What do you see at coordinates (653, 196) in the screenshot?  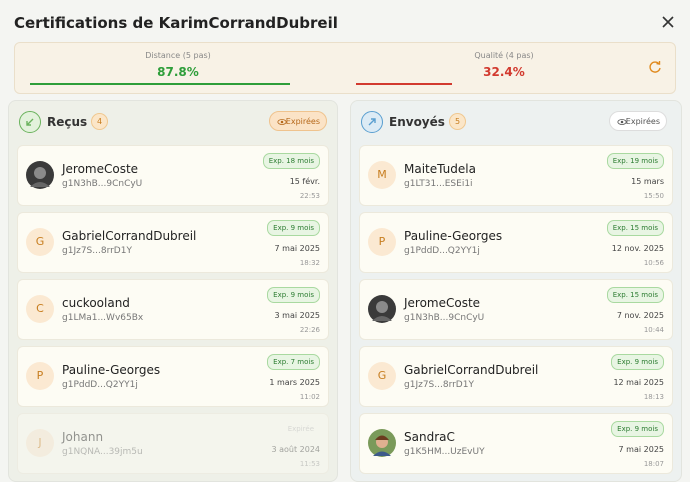 I see `cert-time: 15:50` at bounding box center [653, 196].